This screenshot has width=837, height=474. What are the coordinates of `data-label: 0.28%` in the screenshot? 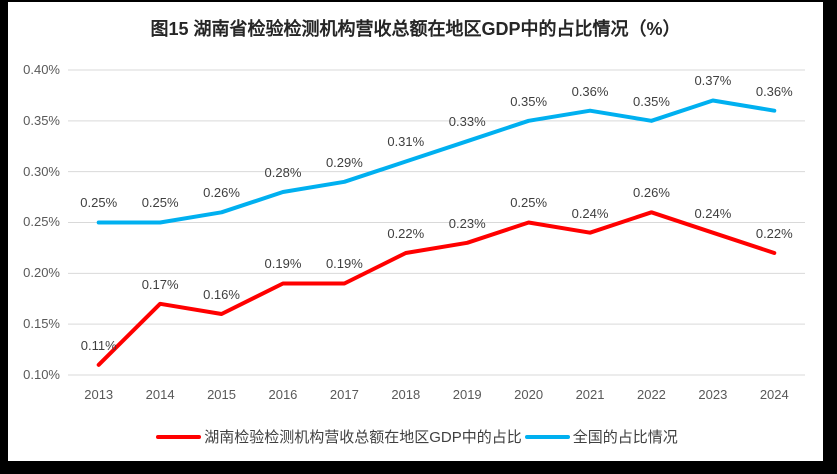 It's located at (283, 172).